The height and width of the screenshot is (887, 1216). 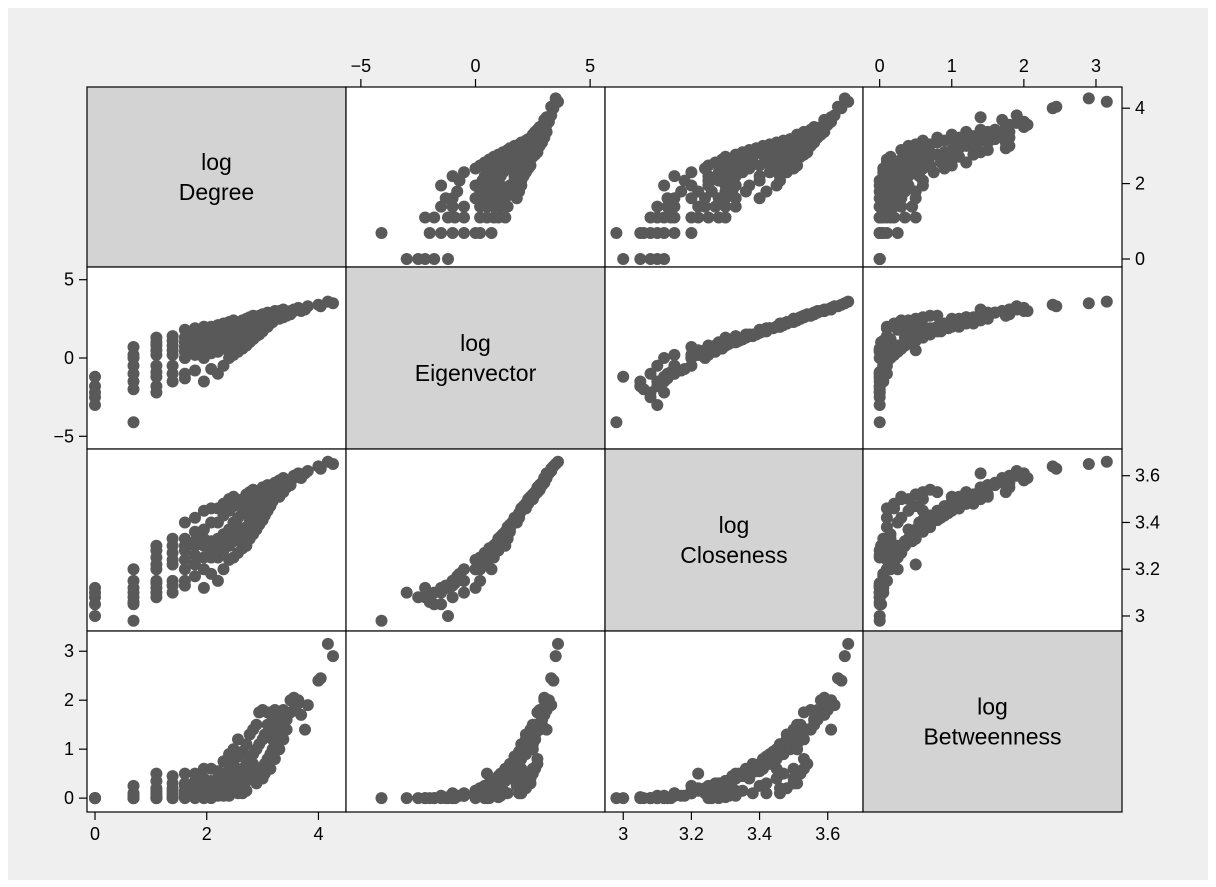 I want to click on panel-degree-vs-degree, so click(x=216, y=177).